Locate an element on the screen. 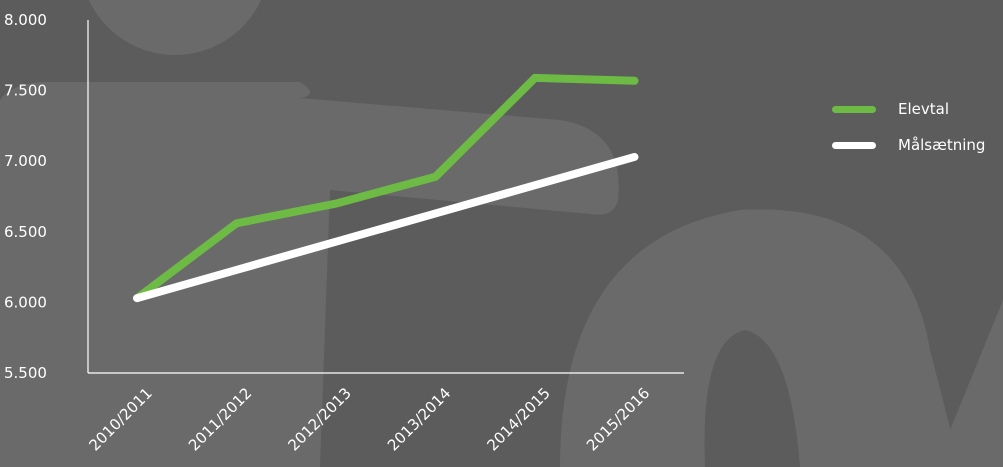  y-tick-label: 7.000 is located at coordinates (25, 161).